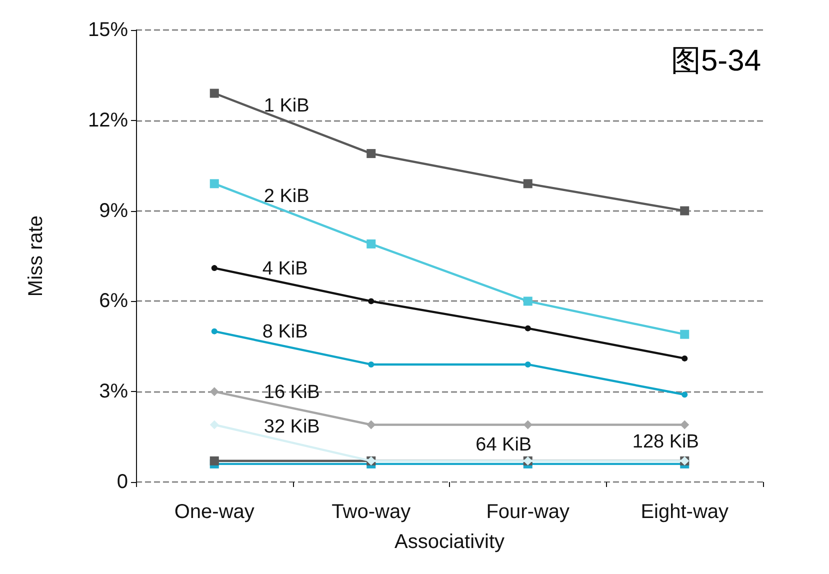  What do you see at coordinates (371, 512) in the screenshot?
I see `x-tick-label: Two-way` at bounding box center [371, 512].